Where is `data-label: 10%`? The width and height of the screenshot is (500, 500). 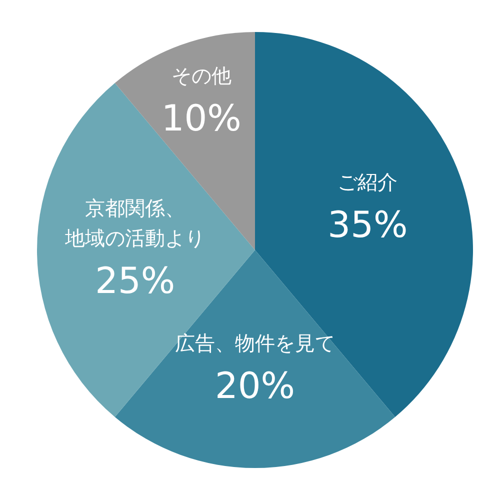
data-label: 10% is located at coordinates (201, 119).